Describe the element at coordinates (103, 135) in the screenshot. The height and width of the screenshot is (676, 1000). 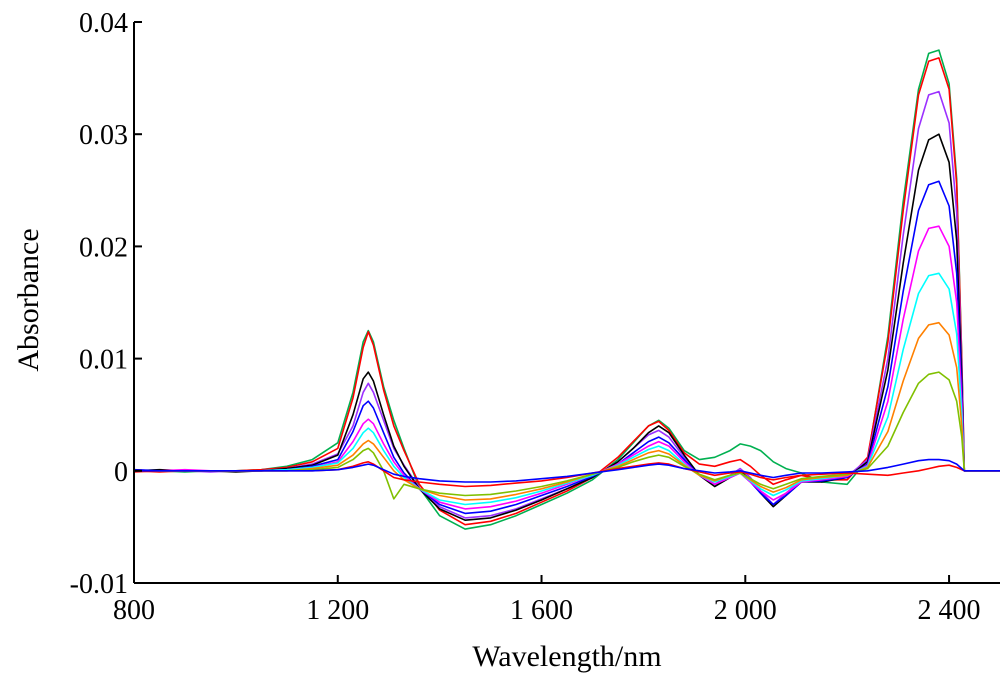
I see `y-tick-label: 0.03` at that location.